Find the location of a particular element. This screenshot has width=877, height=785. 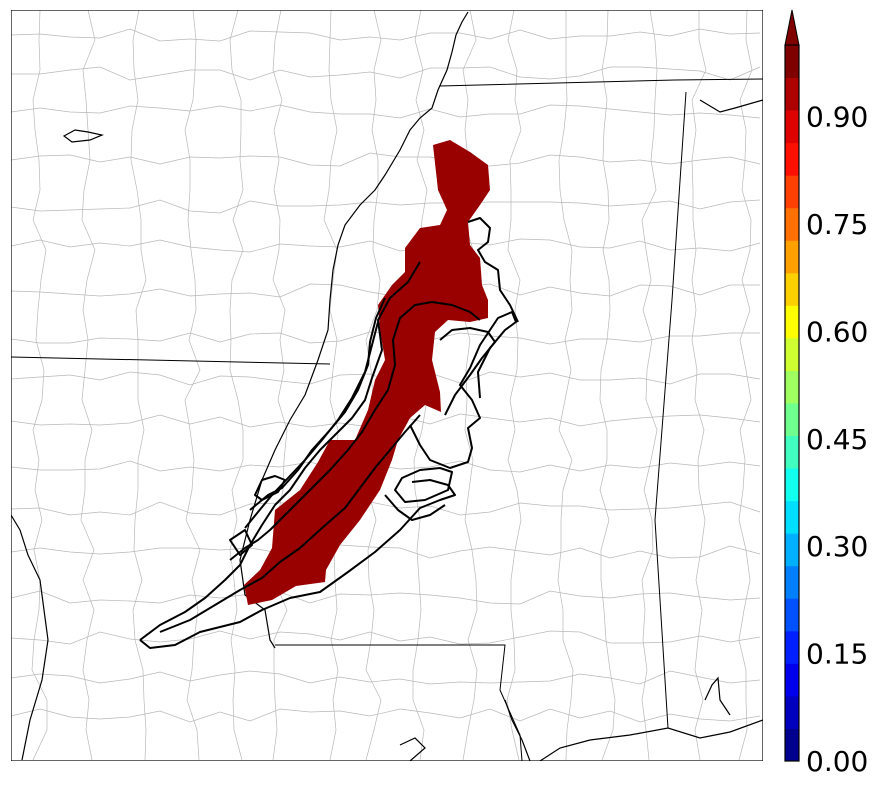

colorbar-tick-label: 0.90 is located at coordinates (837, 117).